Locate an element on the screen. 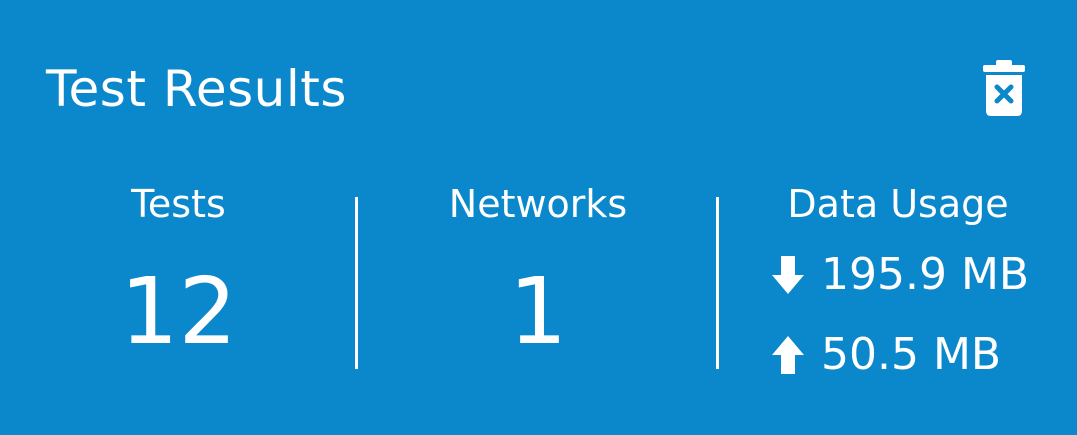  arrow-up-icon is located at coordinates (788, 355).